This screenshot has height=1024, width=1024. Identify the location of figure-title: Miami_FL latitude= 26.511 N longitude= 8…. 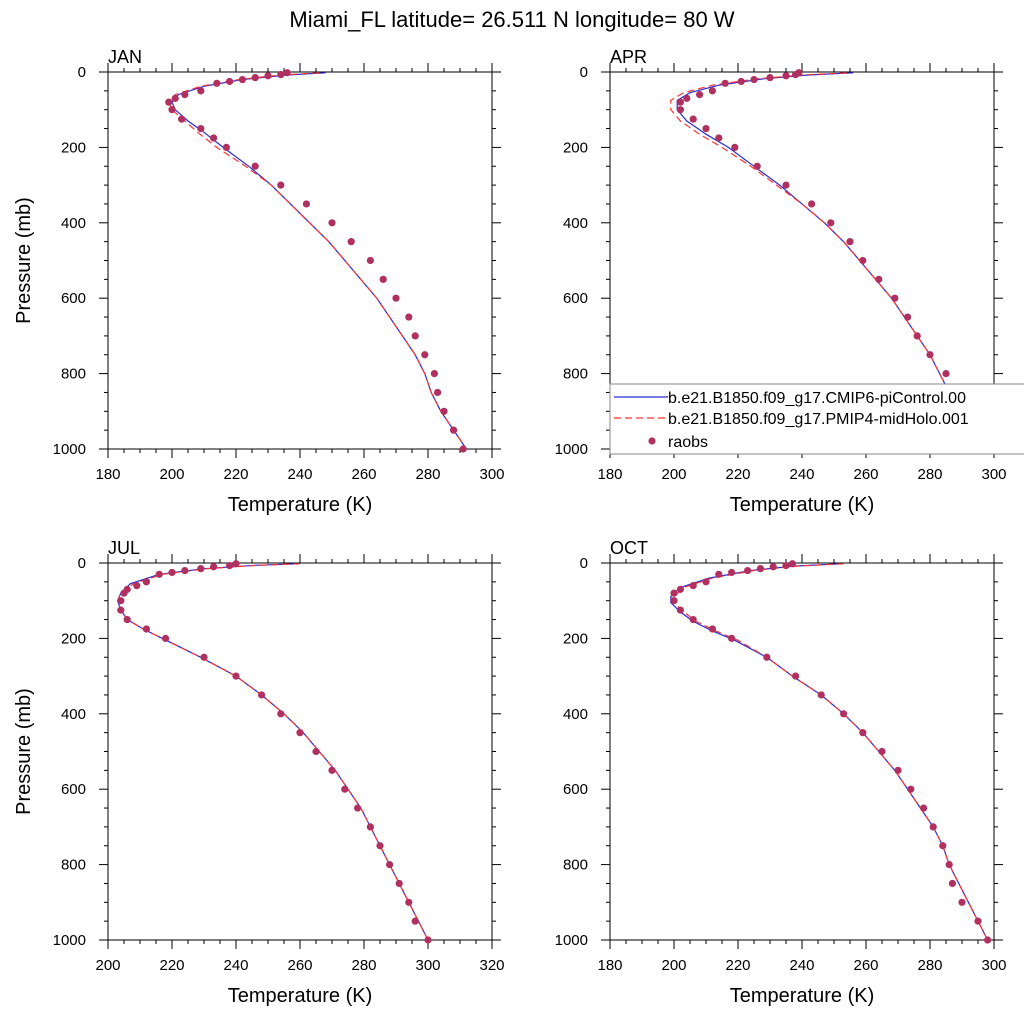
(511, 19).